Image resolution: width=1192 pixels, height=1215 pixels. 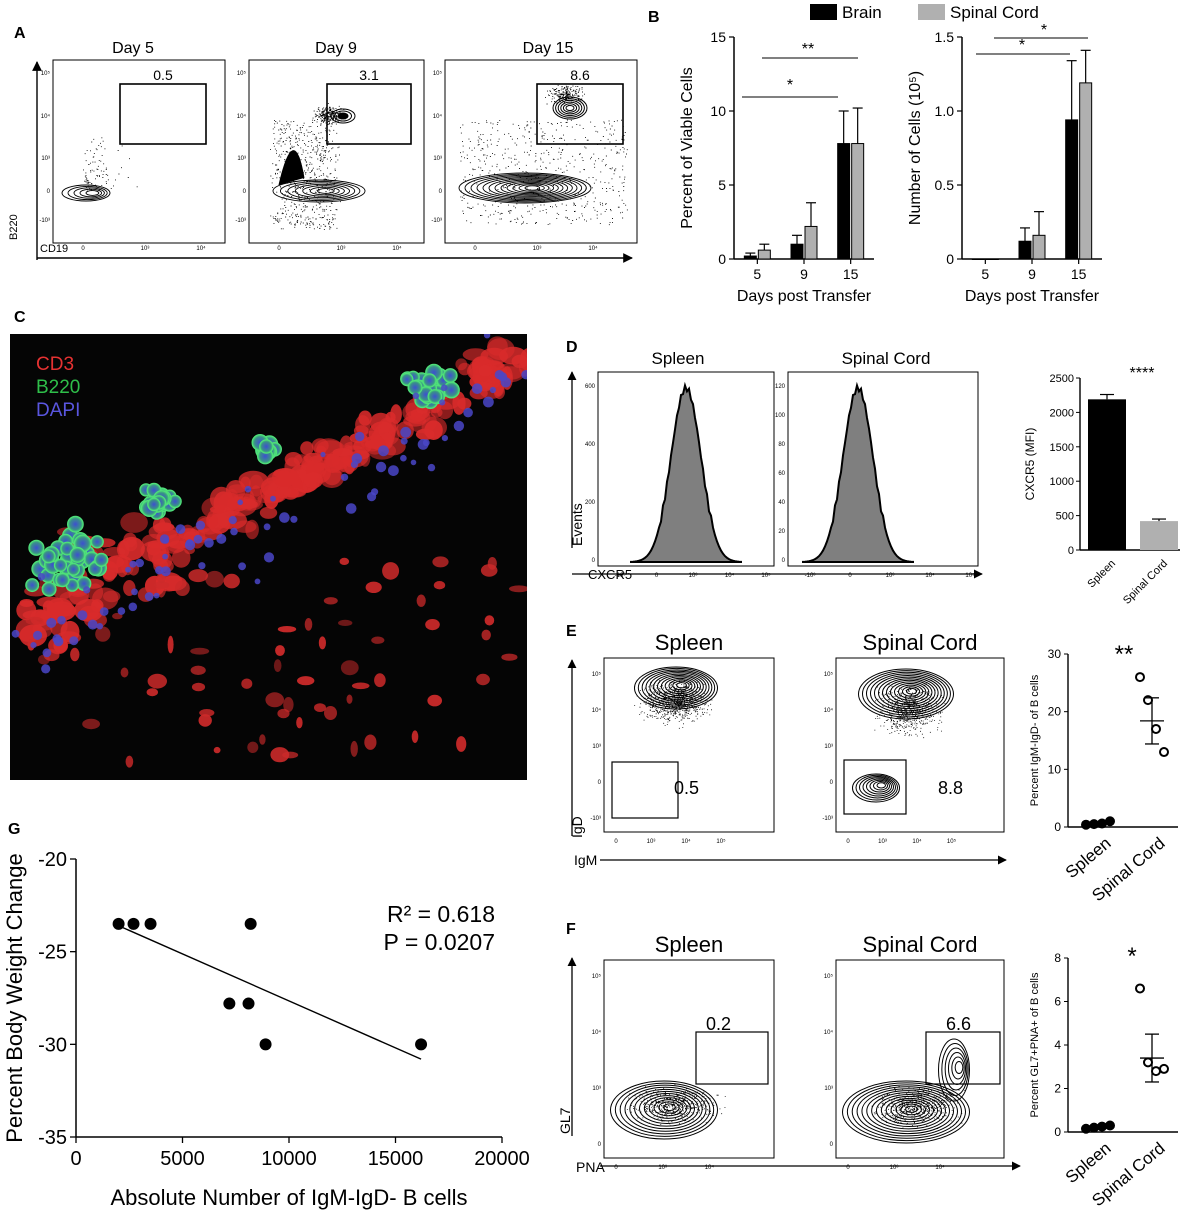 I want to click on x-tick-label: 10⁵, so click(x=970, y=575).